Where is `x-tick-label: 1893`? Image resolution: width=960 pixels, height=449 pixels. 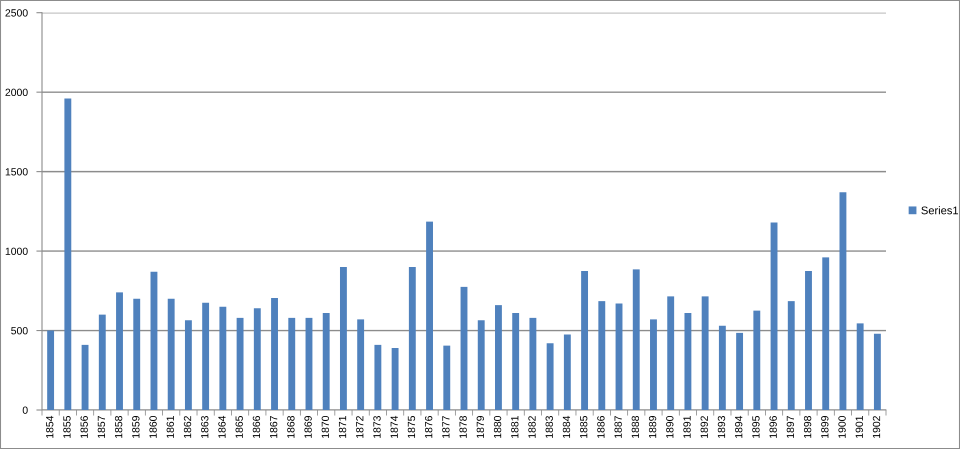 x-tick-label: 1893 is located at coordinates (722, 427).